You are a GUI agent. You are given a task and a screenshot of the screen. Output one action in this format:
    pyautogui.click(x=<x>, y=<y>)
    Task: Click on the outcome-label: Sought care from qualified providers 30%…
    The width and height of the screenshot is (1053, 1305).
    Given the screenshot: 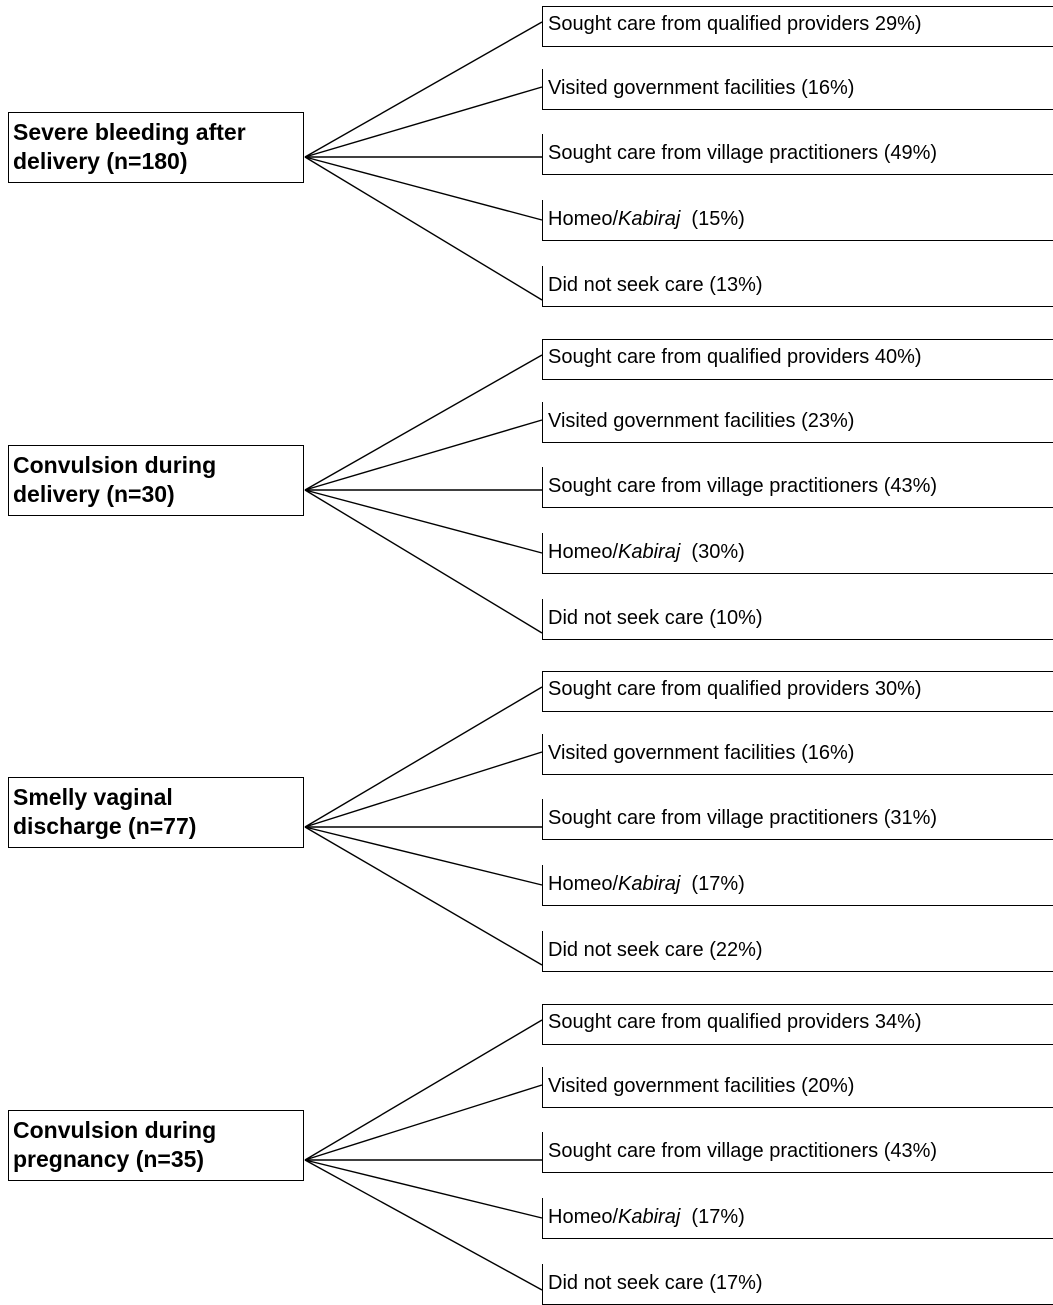 What is the action you would take?
    pyautogui.click(x=735, y=689)
    